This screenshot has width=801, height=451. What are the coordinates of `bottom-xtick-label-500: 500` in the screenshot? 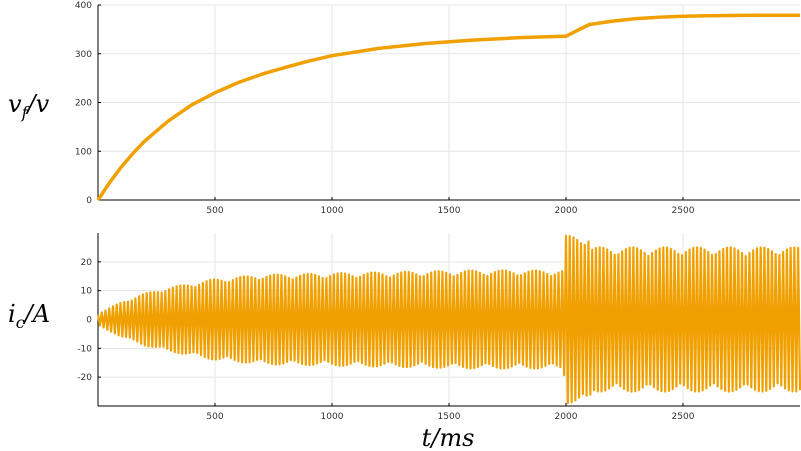 It's located at (214, 417).